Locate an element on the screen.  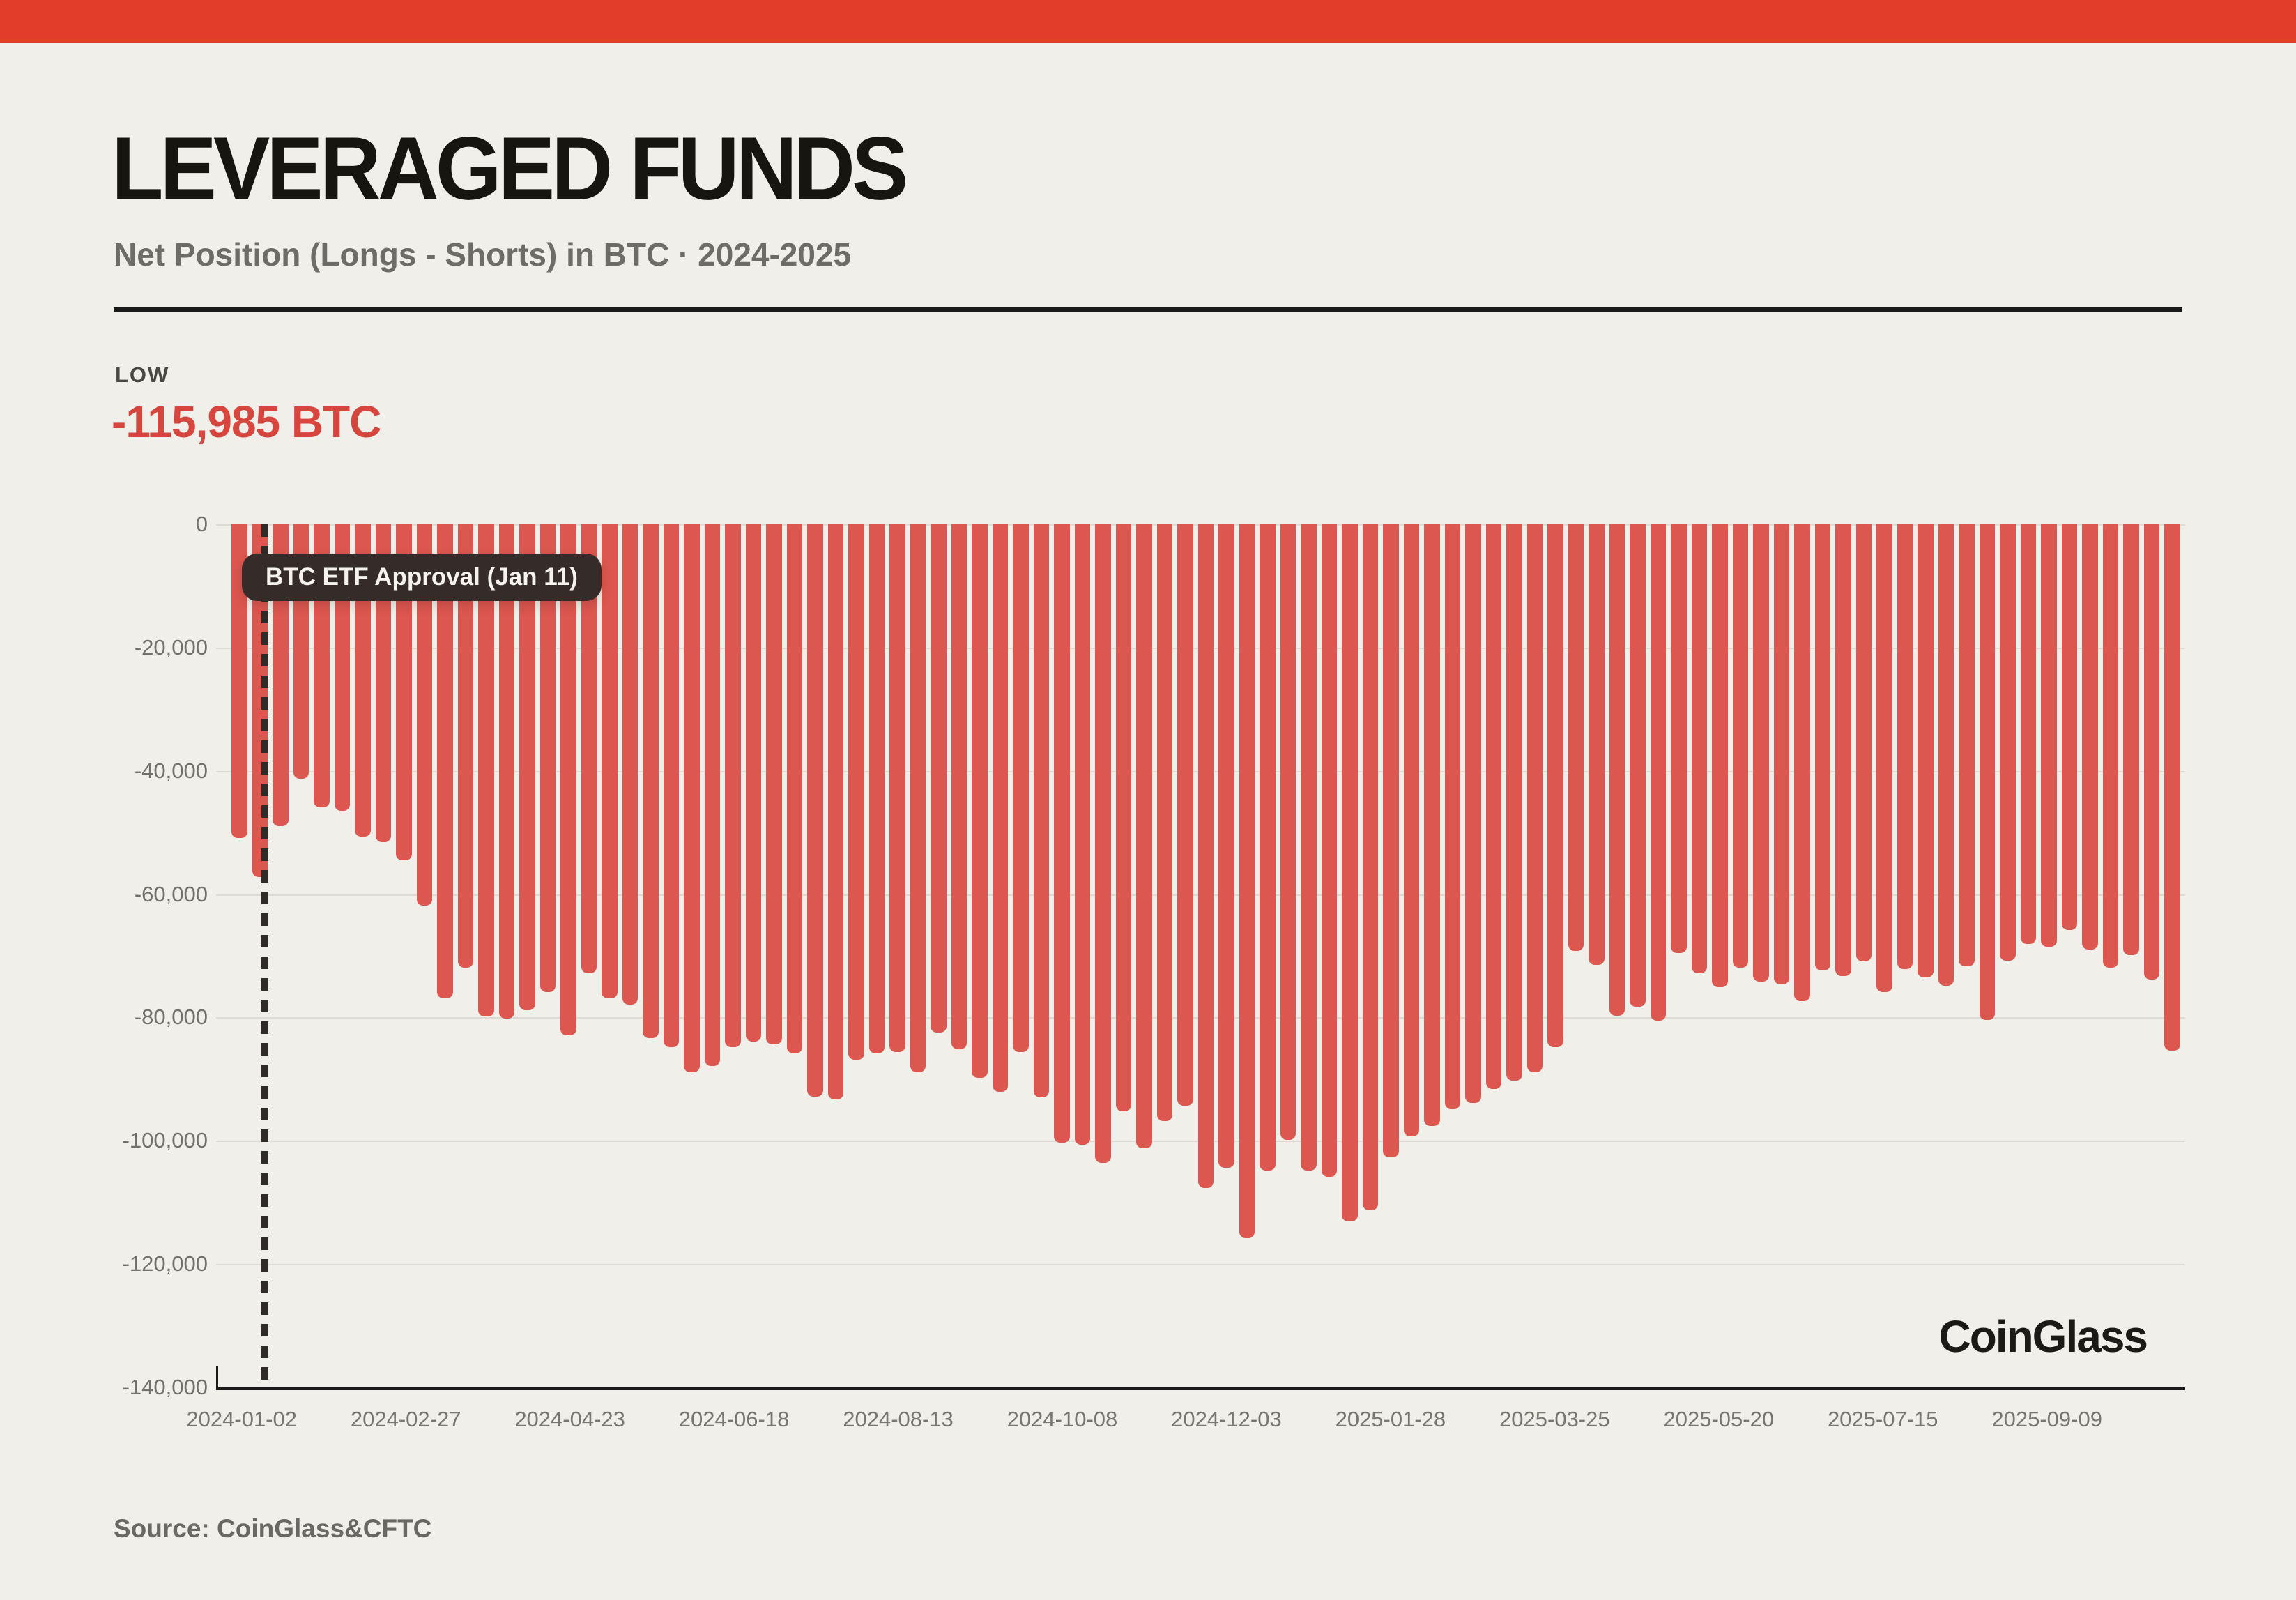
y-tick-label: -80,000 is located at coordinates (171, 1018).